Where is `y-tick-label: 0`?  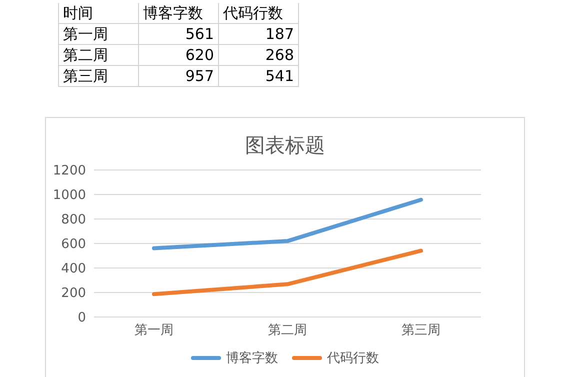 y-tick-label: 0 is located at coordinates (82, 318).